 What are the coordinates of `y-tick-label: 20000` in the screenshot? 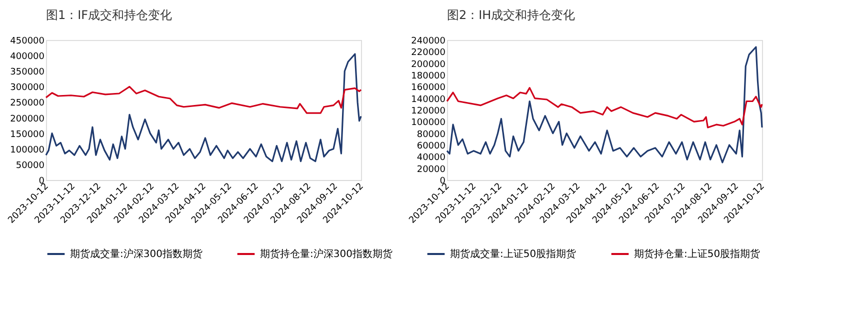 It's located at (431, 169).